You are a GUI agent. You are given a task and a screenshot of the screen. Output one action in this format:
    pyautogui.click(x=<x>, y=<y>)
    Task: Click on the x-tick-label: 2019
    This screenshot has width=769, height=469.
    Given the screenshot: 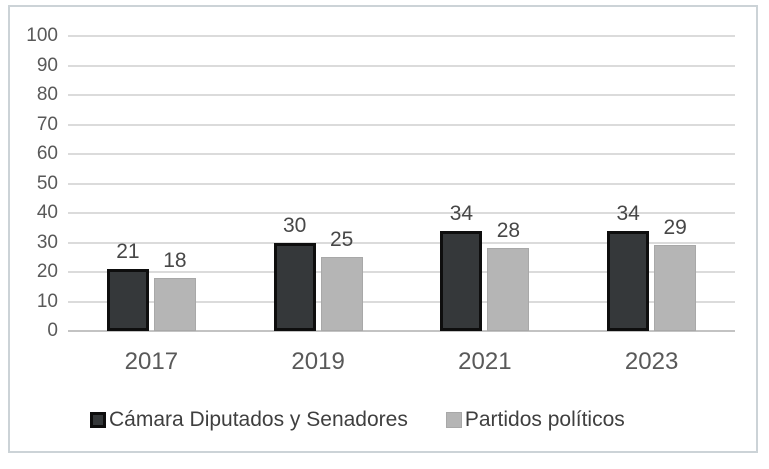 What is the action you would take?
    pyautogui.click(x=318, y=361)
    